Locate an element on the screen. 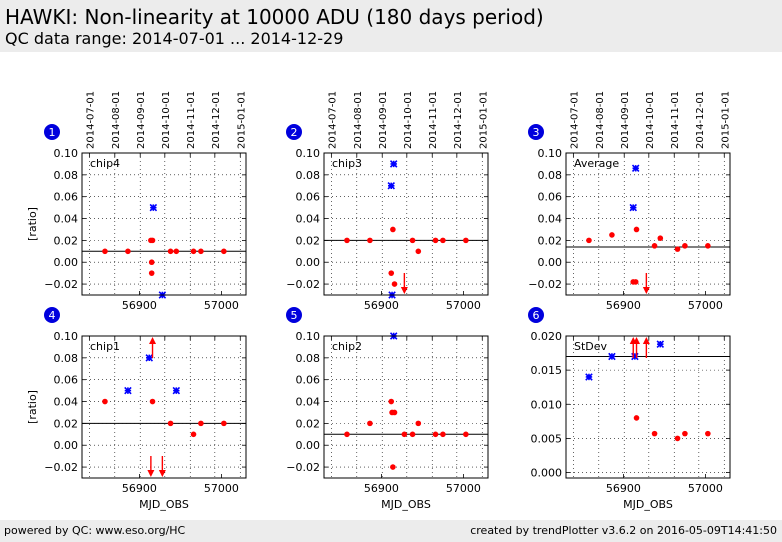 The height and width of the screenshot is (542, 782). y-tick-label: 0.020 is located at coordinates (547, 336).